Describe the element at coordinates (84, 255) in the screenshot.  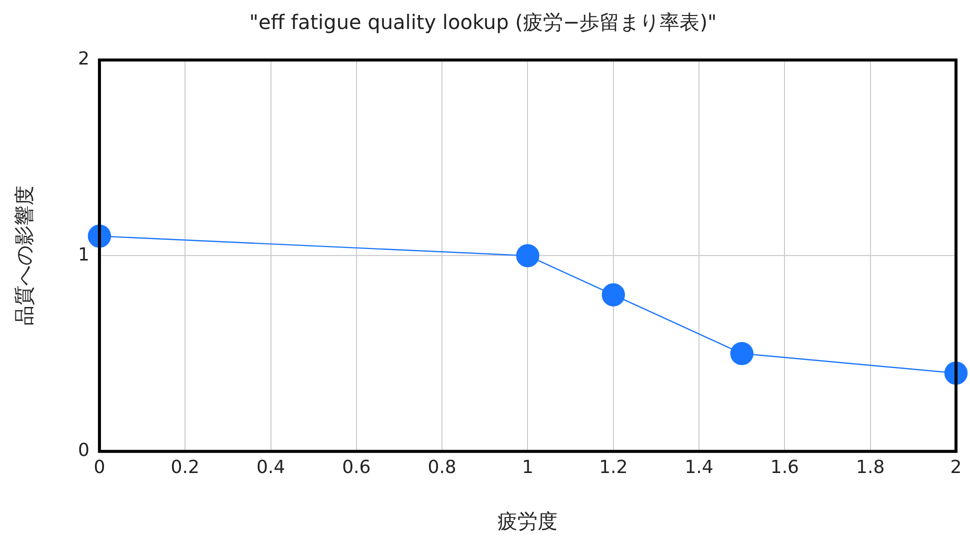
I see `y-tick-label: 1` at that location.